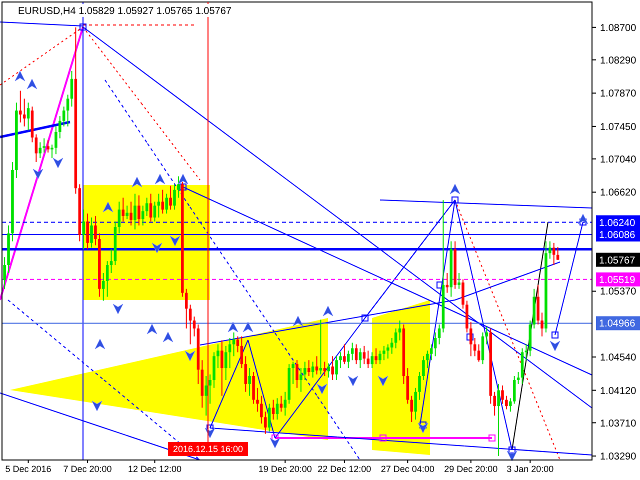  Describe the element at coordinates (617, 223) in the screenshot. I see `ref-line-label: 1.06240` at that location.